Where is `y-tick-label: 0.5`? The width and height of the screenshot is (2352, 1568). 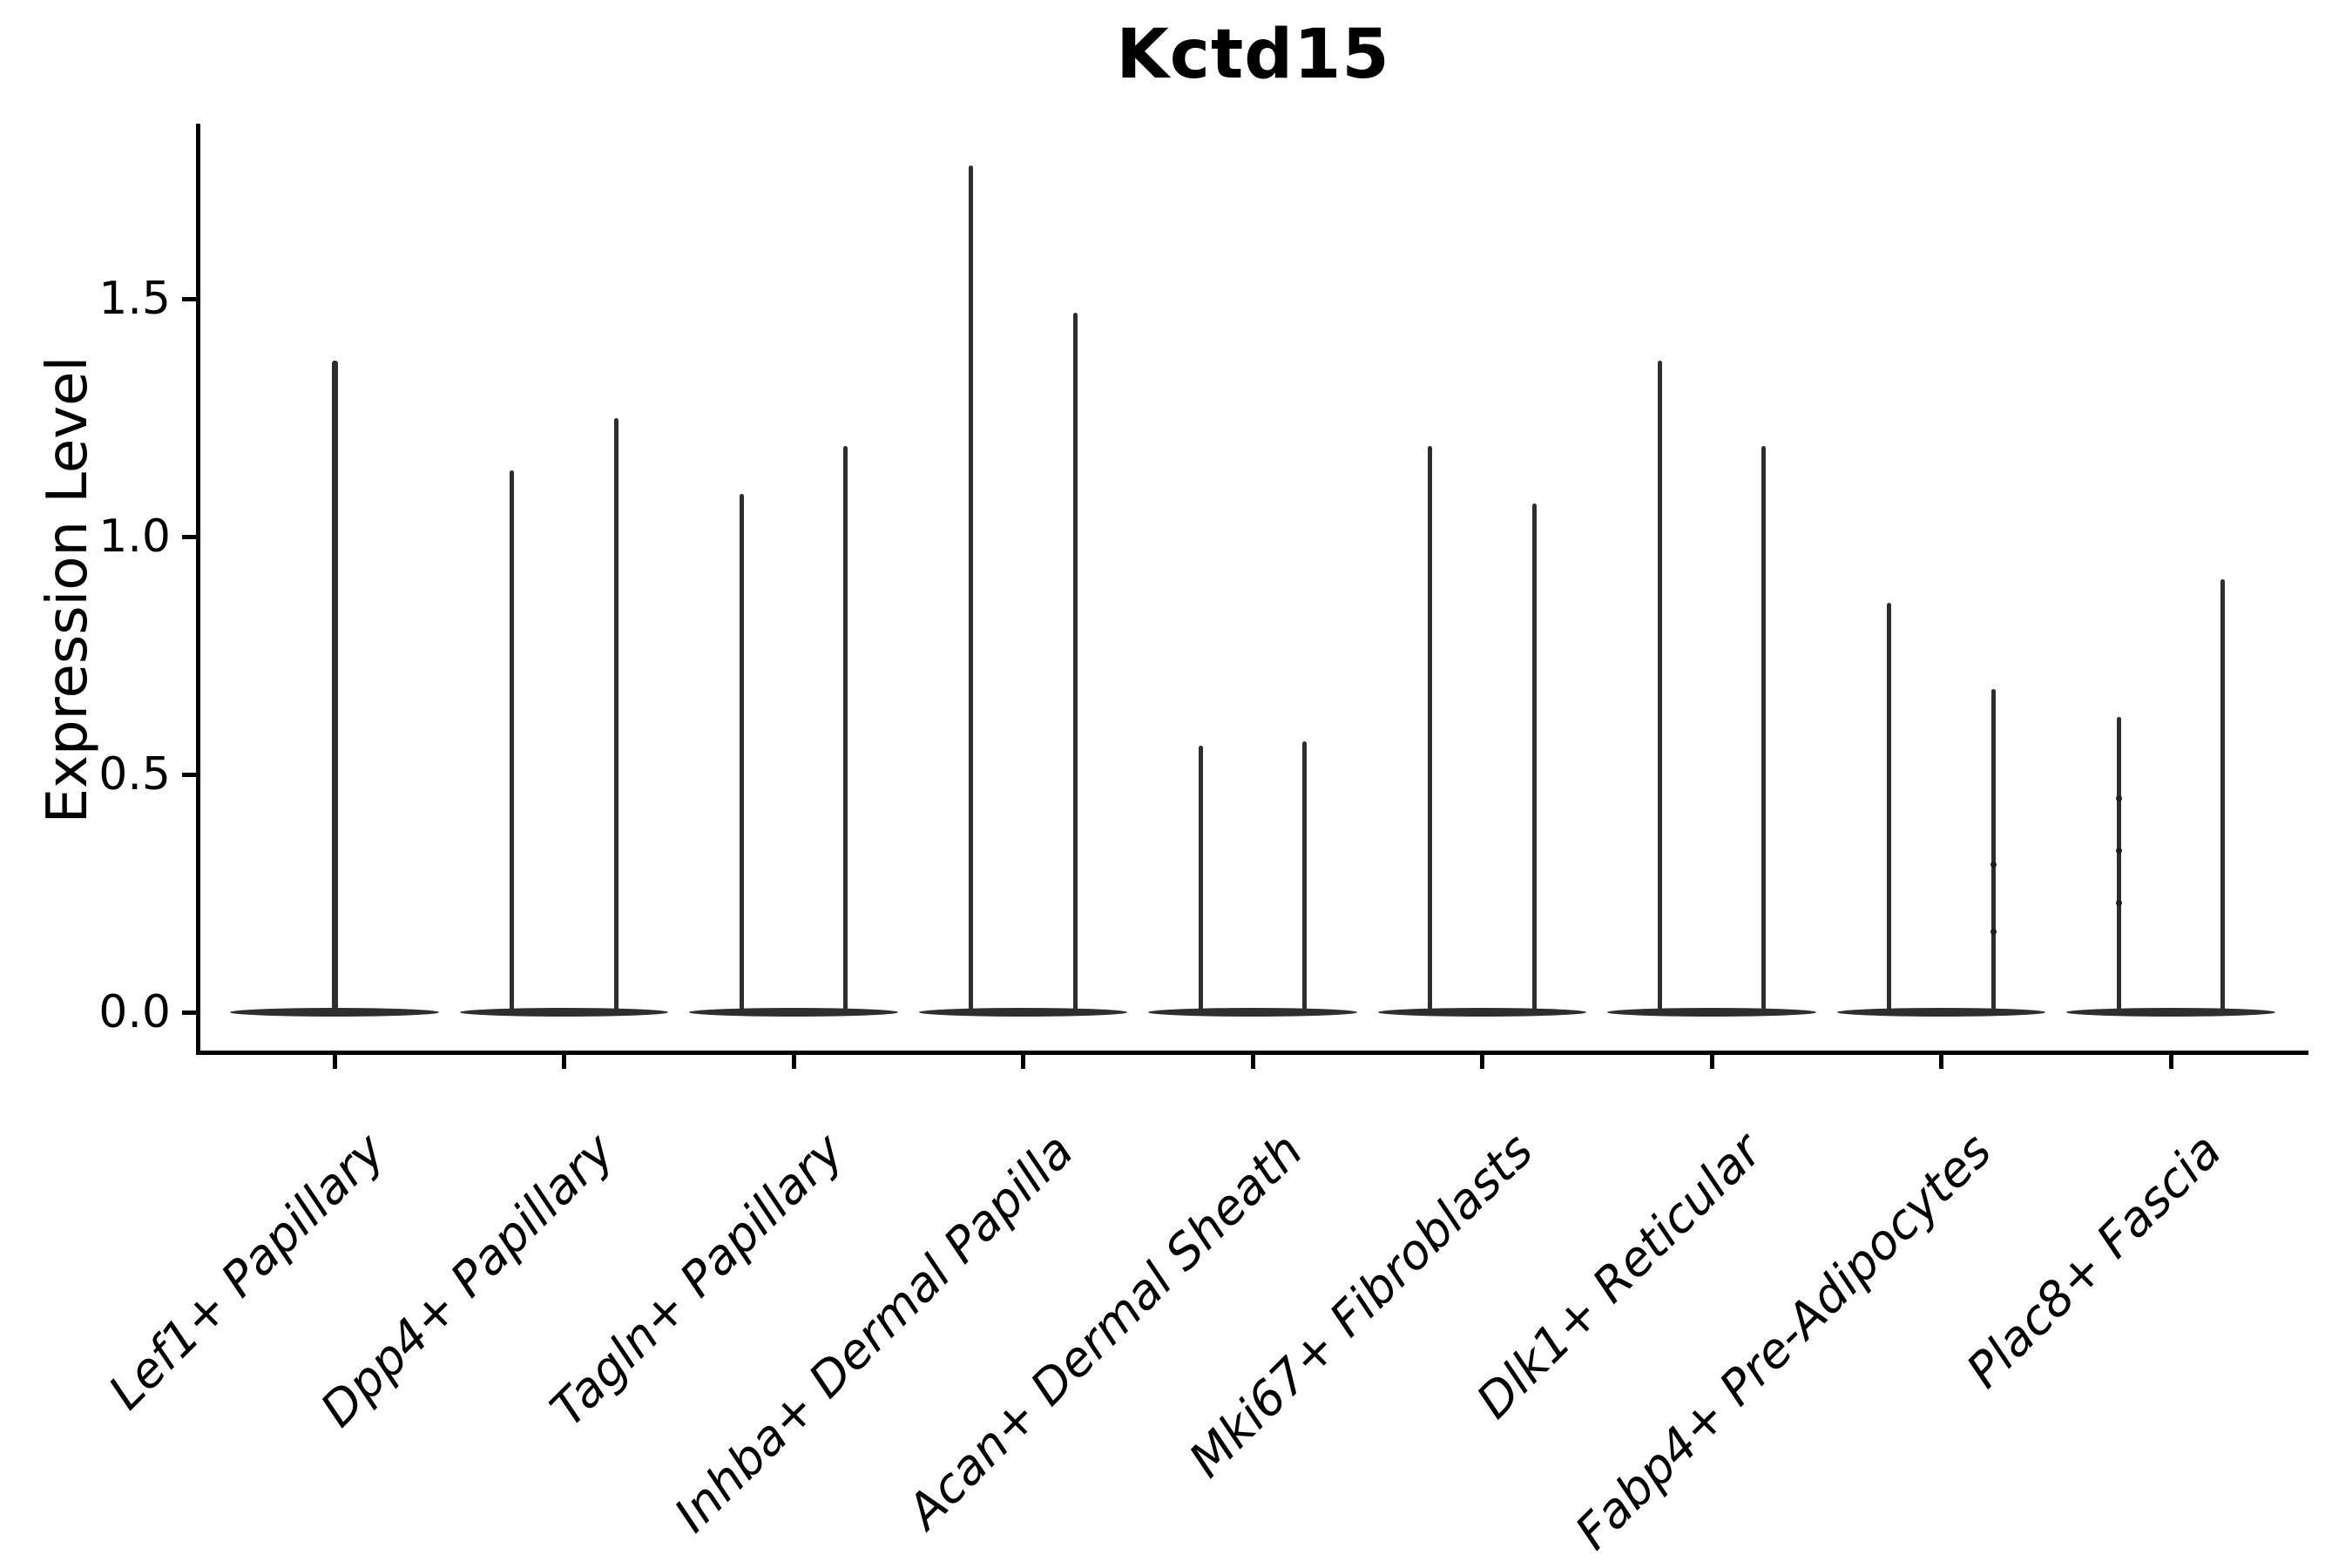 y-tick-label: 0.5 is located at coordinates (134, 775).